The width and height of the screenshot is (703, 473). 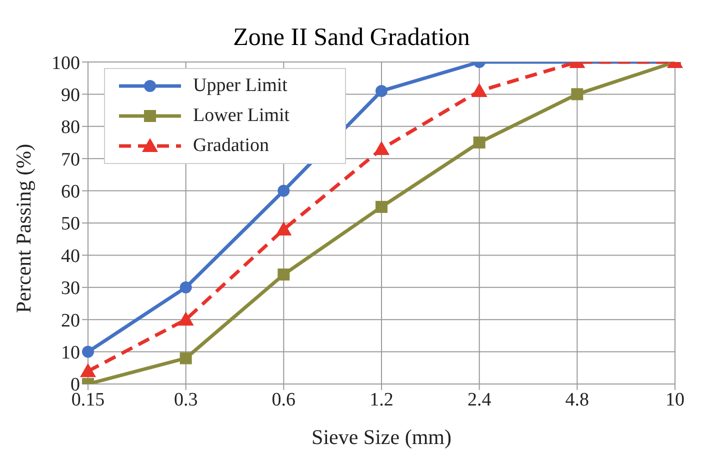 What do you see at coordinates (70, 192) in the screenshot?
I see `y-tick-label: 60` at bounding box center [70, 192].